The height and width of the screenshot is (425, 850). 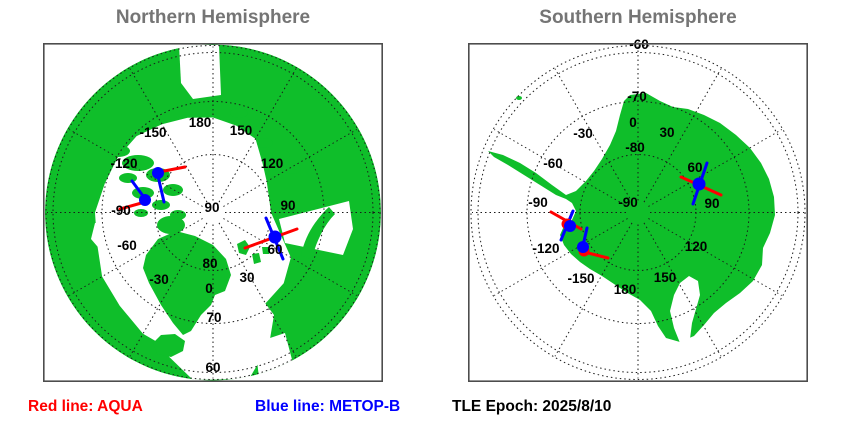 I want to click on legend-red-aqua: Red line: AQUA, so click(x=85, y=406).